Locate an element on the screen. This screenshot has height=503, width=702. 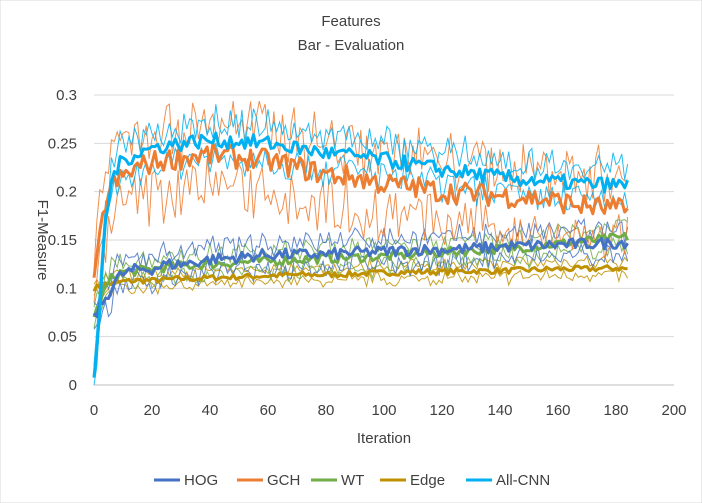
series-upper-bound-hog is located at coordinates (361, 262).